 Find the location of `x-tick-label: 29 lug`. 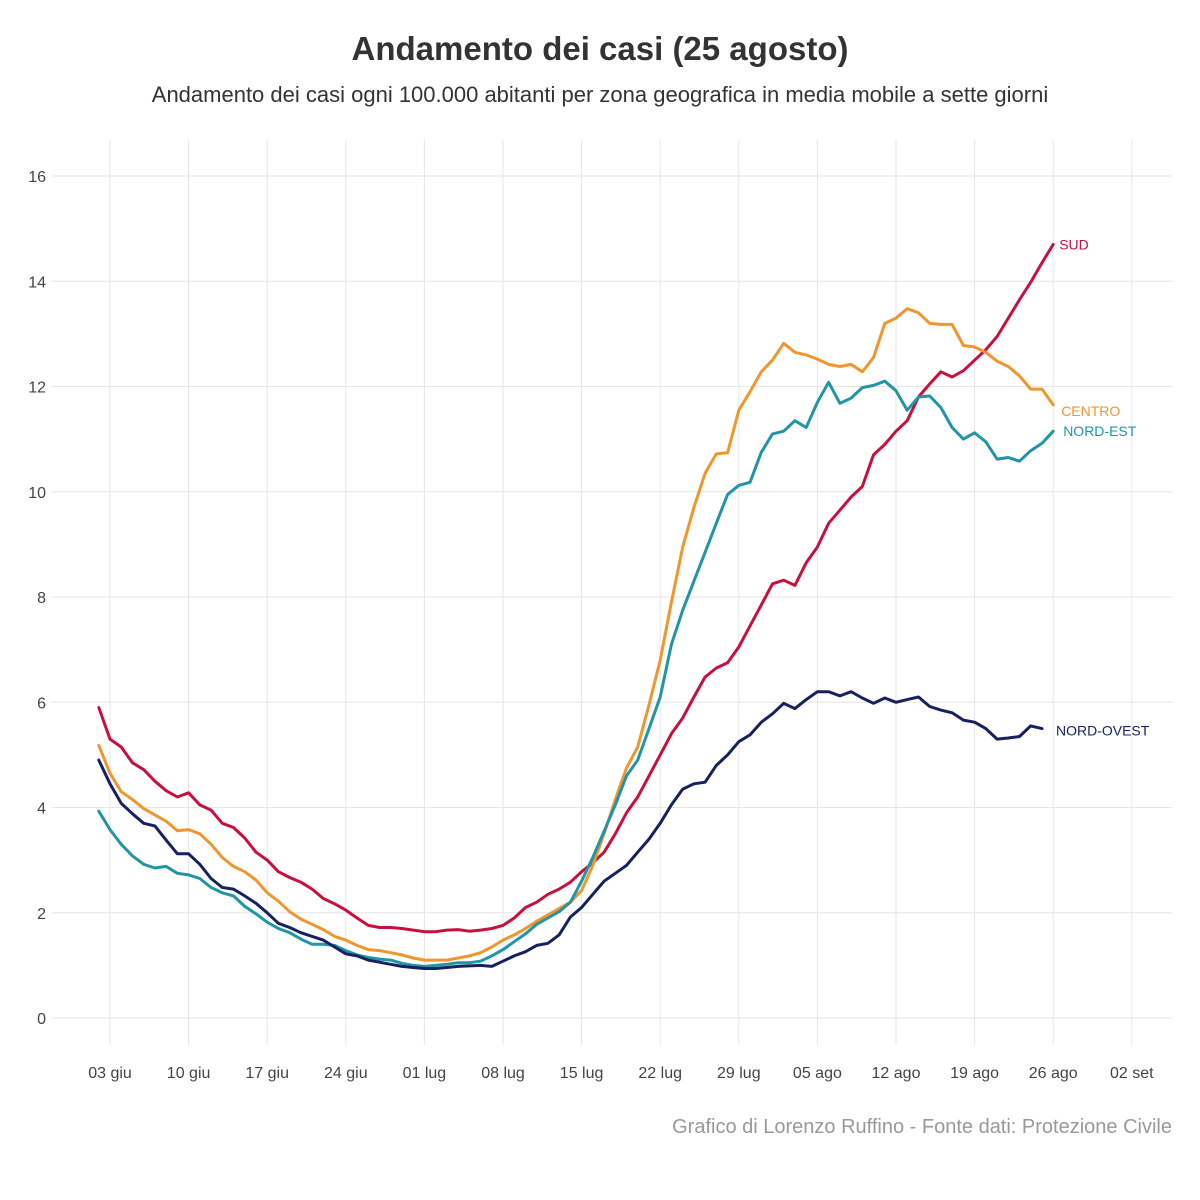

x-tick-label: 29 lug is located at coordinates (739, 1073).